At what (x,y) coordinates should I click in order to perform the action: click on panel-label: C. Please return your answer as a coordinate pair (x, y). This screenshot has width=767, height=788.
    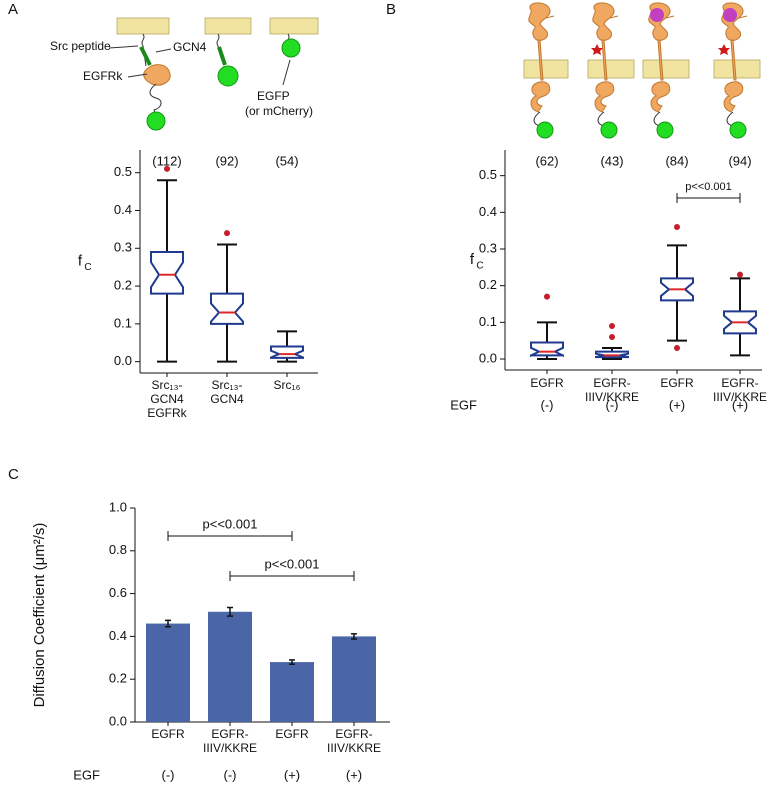
    Looking at the image, I should click on (13, 474).